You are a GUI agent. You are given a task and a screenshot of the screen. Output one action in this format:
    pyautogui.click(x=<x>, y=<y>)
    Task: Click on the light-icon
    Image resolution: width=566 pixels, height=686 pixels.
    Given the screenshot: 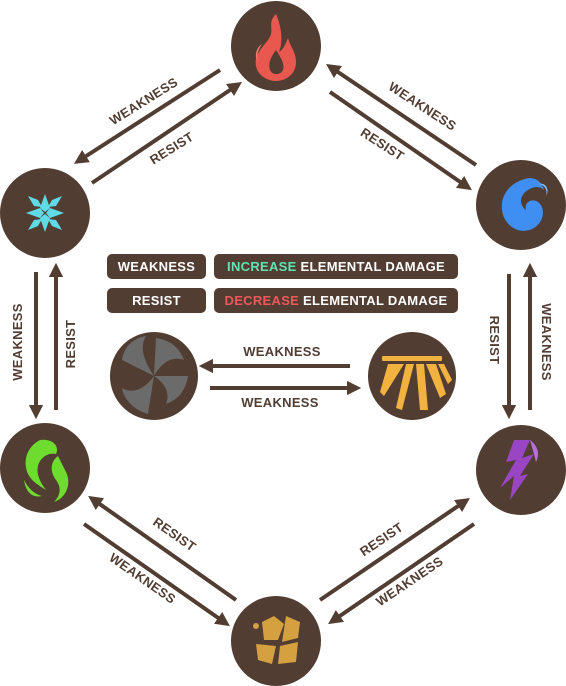 What is the action you would take?
    pyautogui.click(x=416, y=383)
    